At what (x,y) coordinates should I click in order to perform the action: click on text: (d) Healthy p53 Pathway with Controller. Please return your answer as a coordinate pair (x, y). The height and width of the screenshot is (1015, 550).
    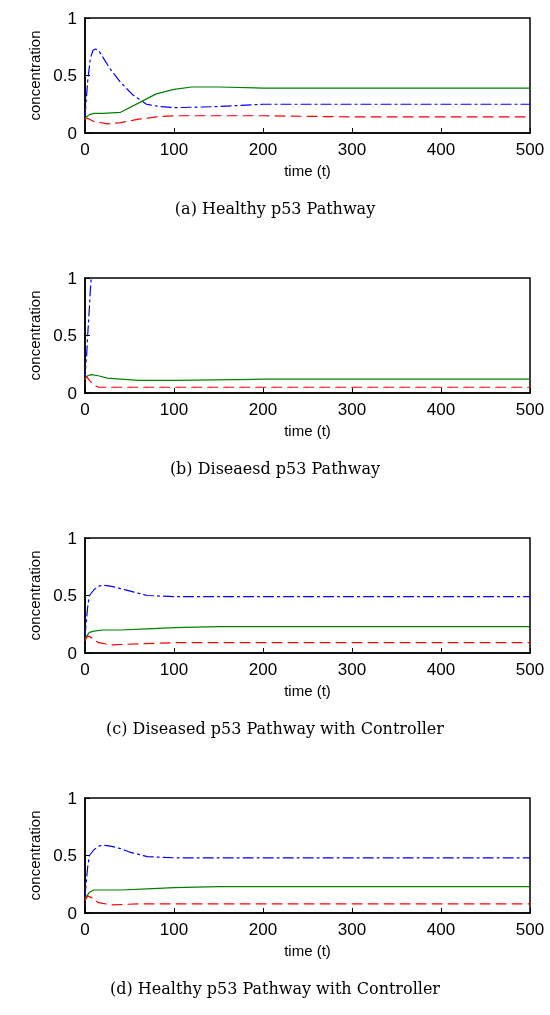
    Looking at the image, I should click on (275, 988).